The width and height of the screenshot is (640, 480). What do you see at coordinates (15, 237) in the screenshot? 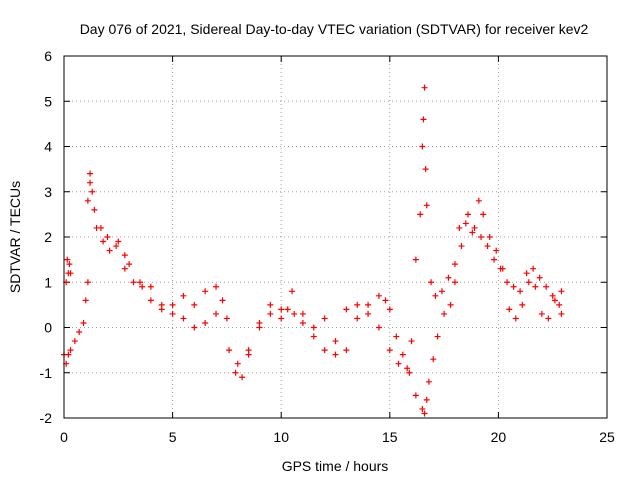
I see `y-axis-label: SDTVAR / TECUs` at bounding box center [15, 237].